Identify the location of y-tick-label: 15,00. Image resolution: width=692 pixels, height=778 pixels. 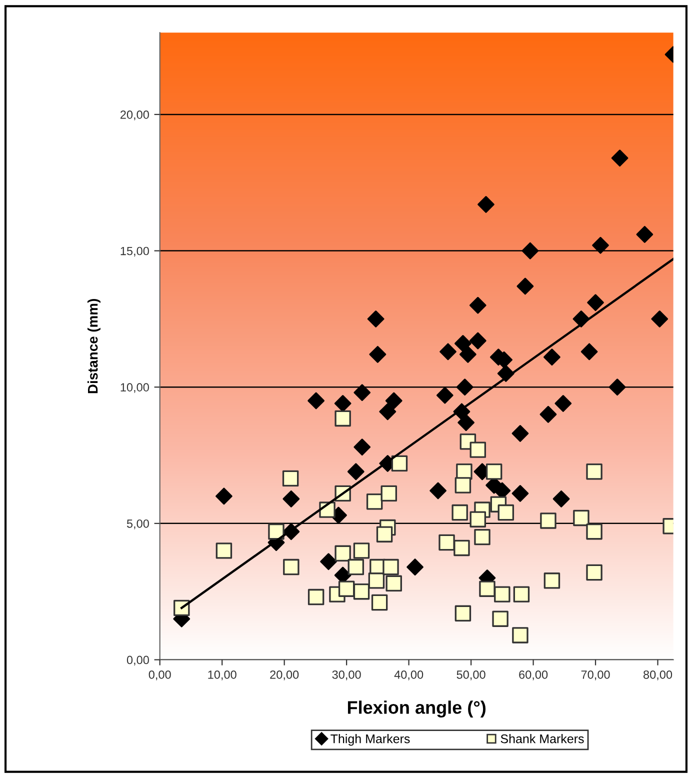
(134, 251).